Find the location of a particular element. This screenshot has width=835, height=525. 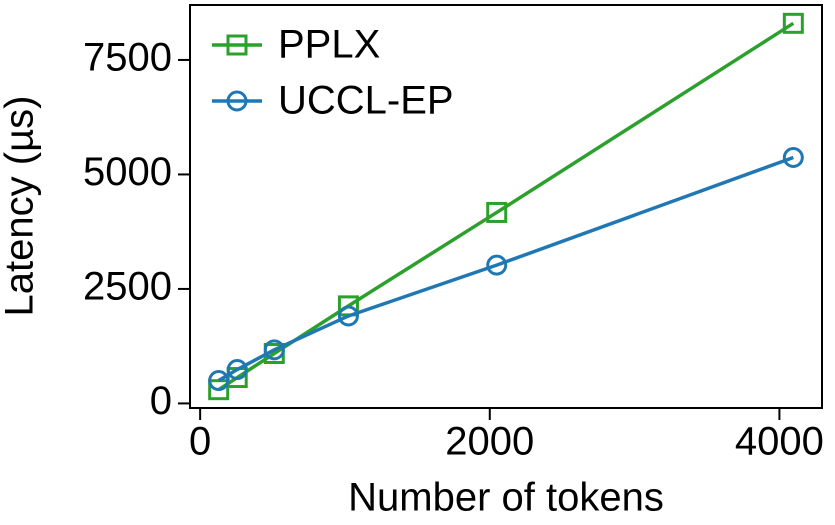

y-tick-label: 7500 is located at coordinates (127, 58).